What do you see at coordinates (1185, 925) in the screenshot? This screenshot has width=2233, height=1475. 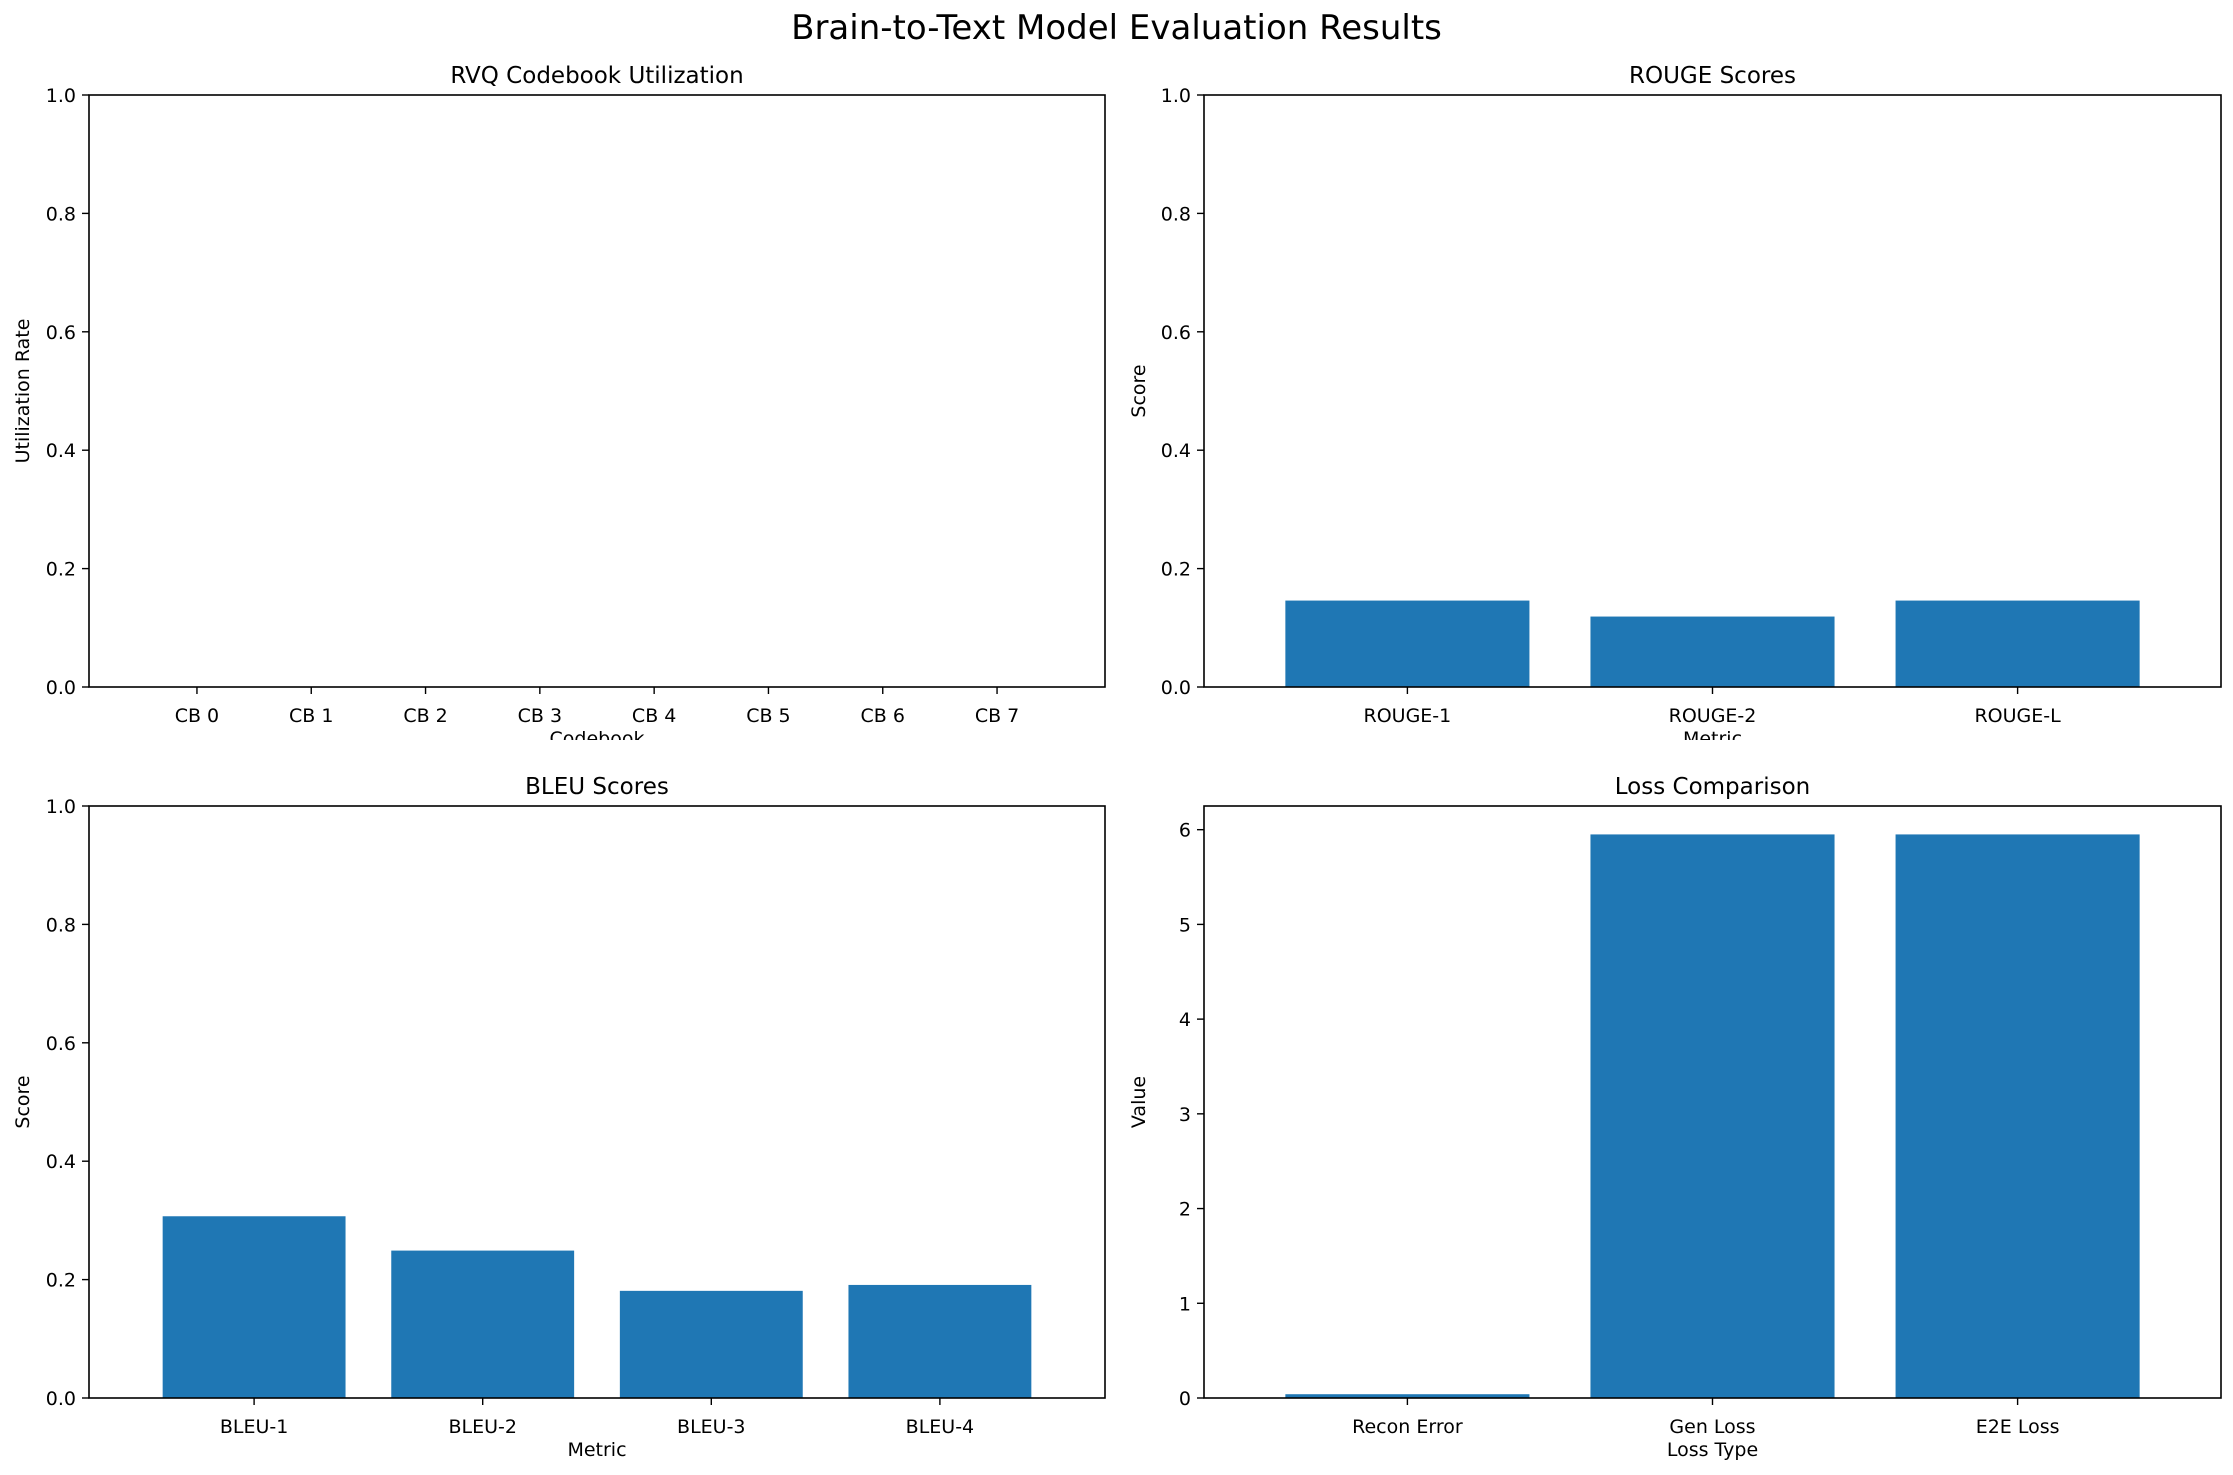 I see `y-tick-label-5: 5` at bounding box center [1185, 925].